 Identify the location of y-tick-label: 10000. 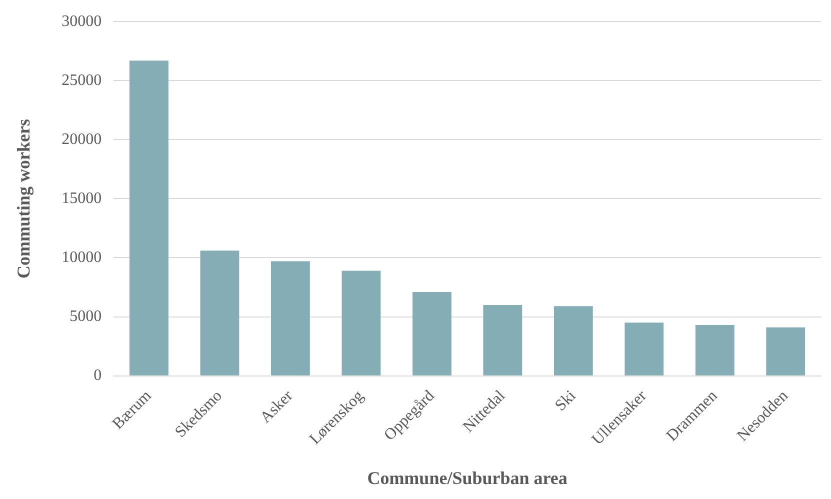
(82, 257).